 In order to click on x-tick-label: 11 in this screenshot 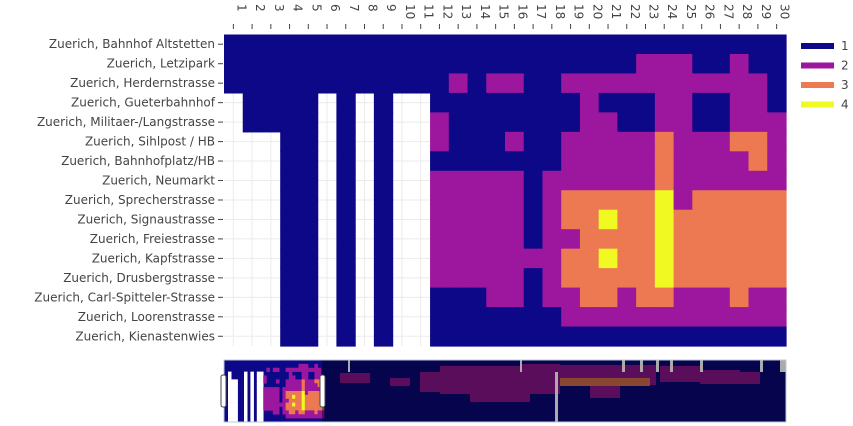, I will do `click(429, 11)`.